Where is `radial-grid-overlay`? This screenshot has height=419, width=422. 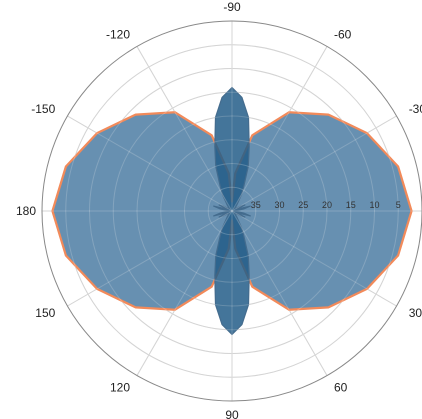 radial-grid-overlay is located at coordinates (232, 211).